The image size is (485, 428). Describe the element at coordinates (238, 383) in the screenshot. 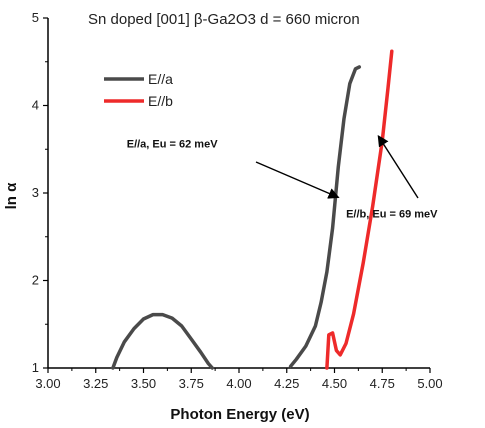

I see `x-tick-label: 4.00` at that location.